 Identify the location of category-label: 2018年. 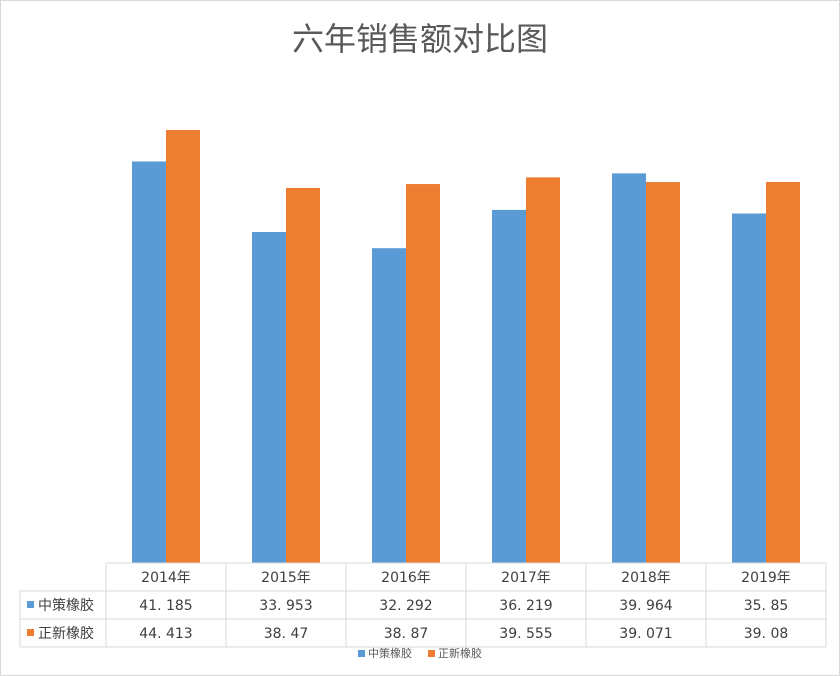
(646, 578).